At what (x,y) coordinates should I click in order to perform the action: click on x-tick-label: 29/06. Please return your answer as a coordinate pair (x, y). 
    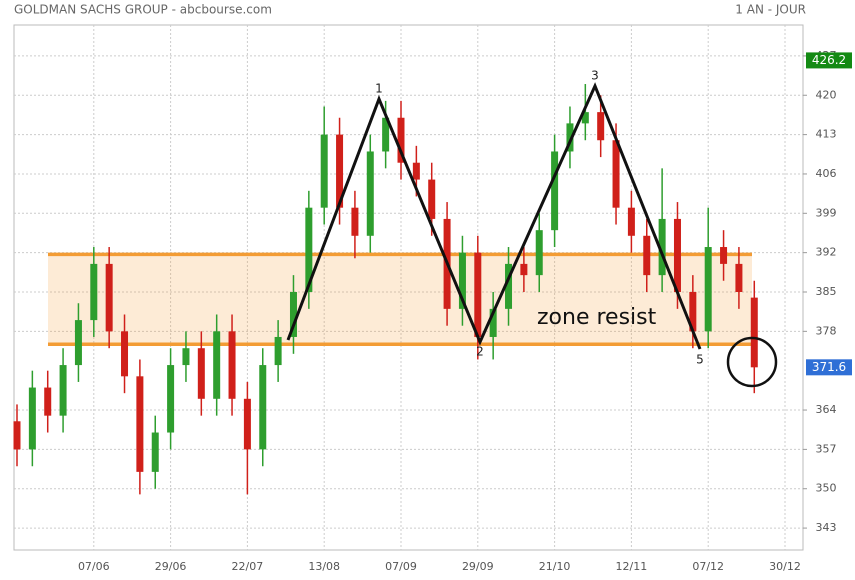
    Looking at the image, I should click on (171, 566).